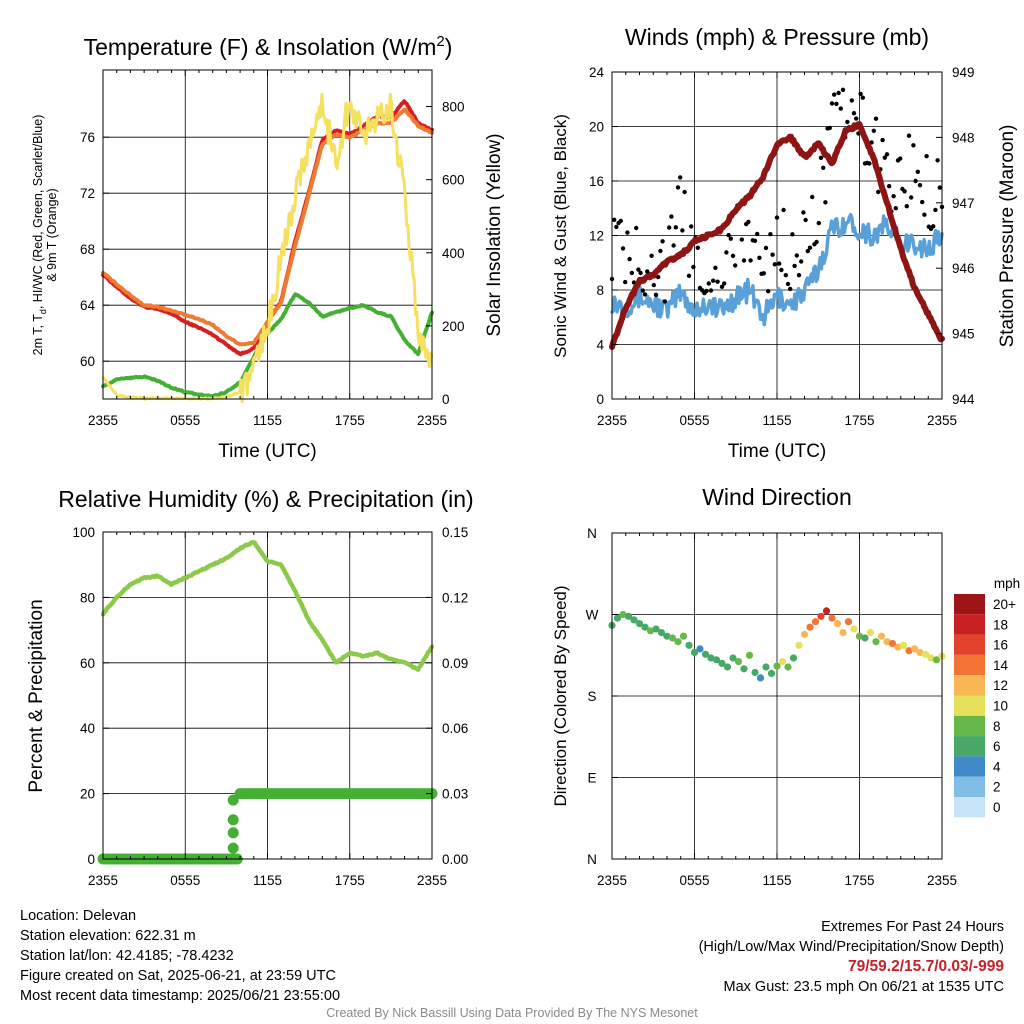  I want to click on location-text: Location: Delevan, so click(78, 916).